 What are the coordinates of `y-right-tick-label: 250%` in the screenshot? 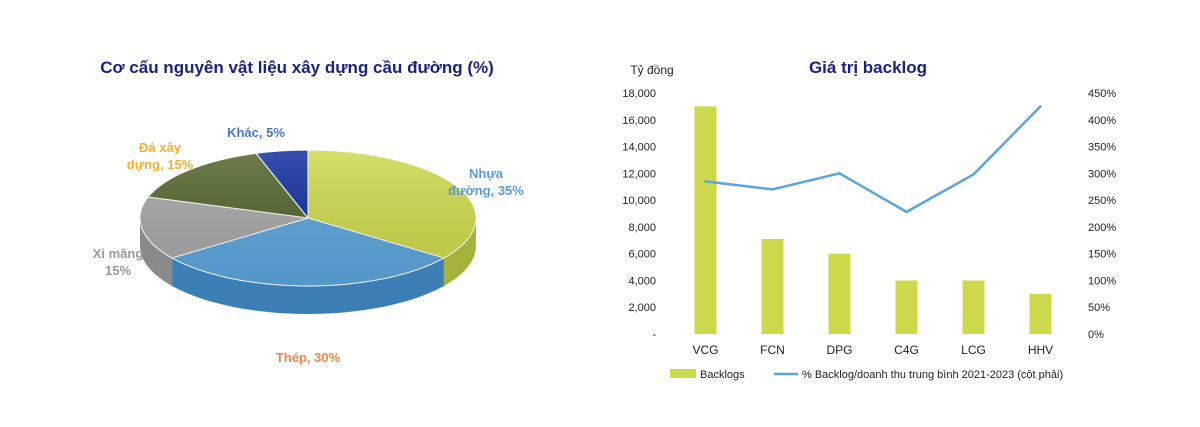 It's located at (1102, 201).